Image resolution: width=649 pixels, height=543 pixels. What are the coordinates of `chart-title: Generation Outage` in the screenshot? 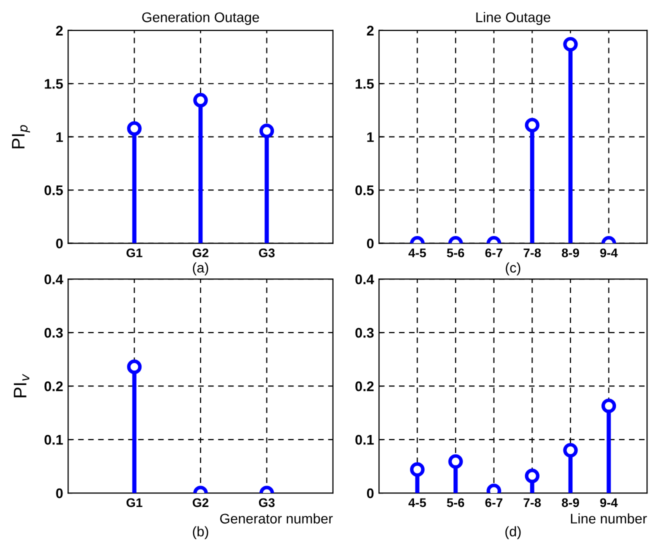 It's located at (200, 18).